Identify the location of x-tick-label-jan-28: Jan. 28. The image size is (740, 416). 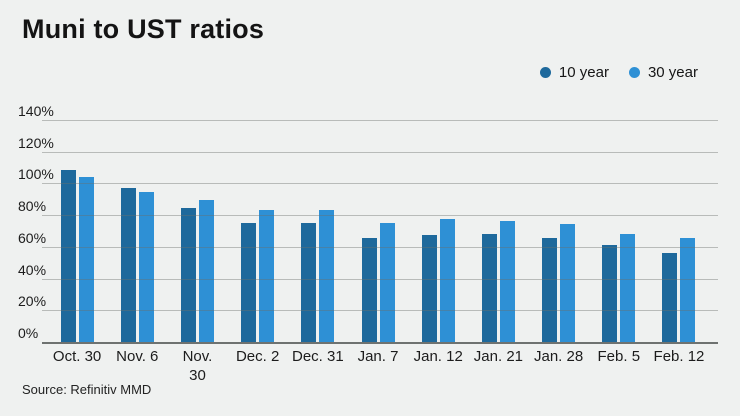
(558, 356).